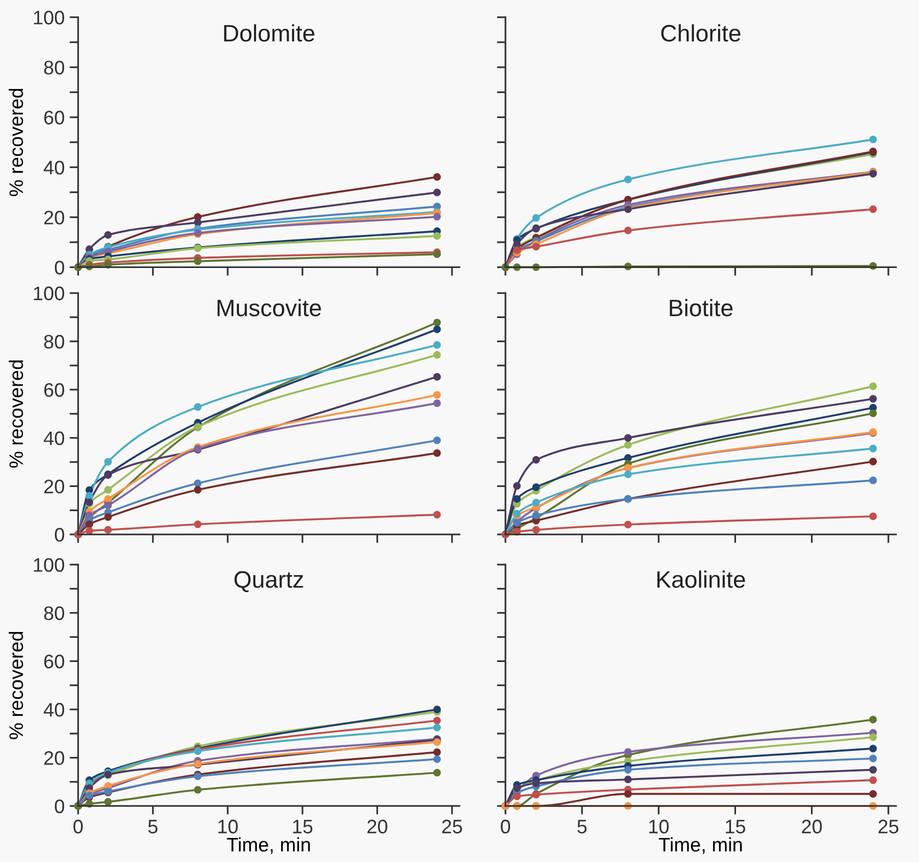 Image resolution: width=919 pixels, height=862 pixels. What do you see at coordinates (700, 33) in the screenshot?
I see `chart-title: Chlorite` at bounding box center [700, 33].